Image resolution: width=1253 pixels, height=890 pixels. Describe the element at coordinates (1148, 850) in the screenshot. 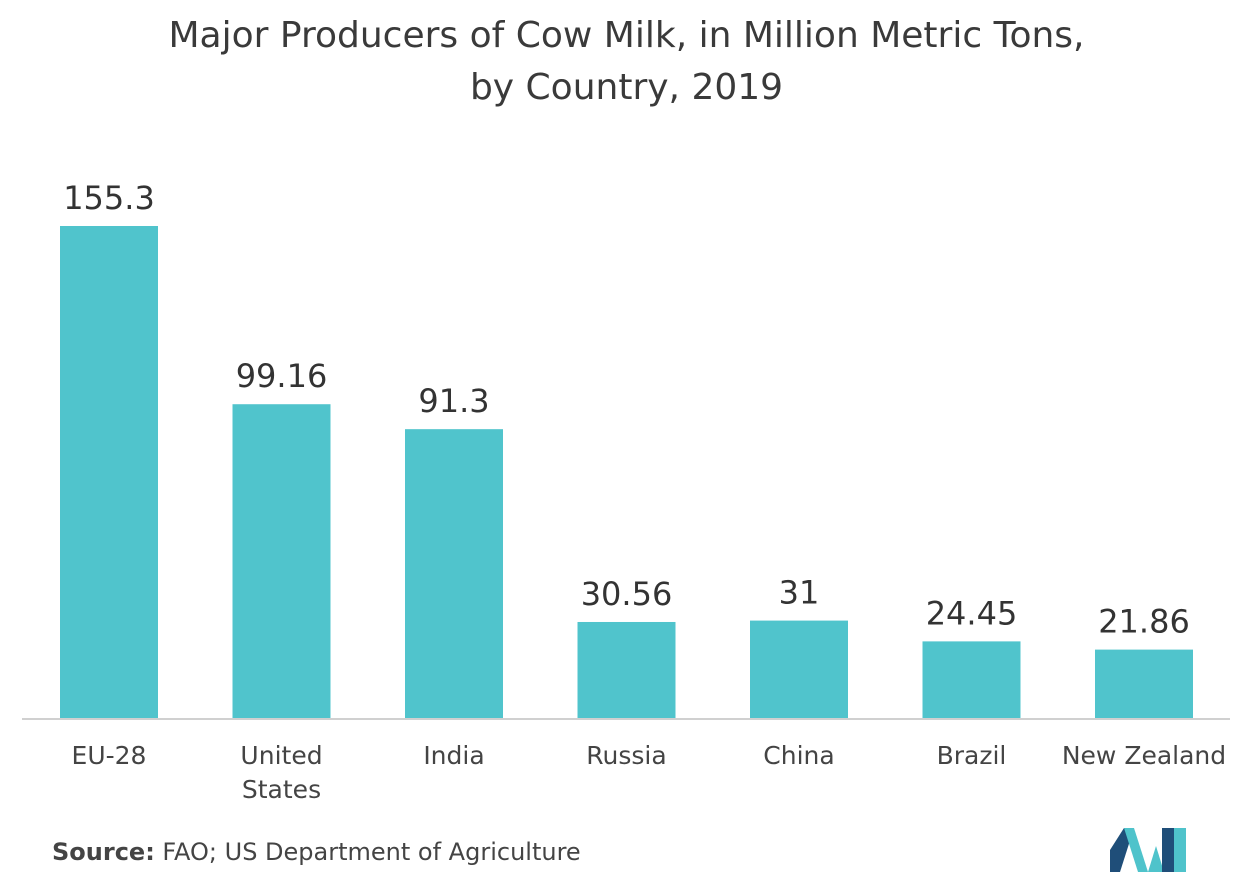

I see `brand-logo-icon` at that location.